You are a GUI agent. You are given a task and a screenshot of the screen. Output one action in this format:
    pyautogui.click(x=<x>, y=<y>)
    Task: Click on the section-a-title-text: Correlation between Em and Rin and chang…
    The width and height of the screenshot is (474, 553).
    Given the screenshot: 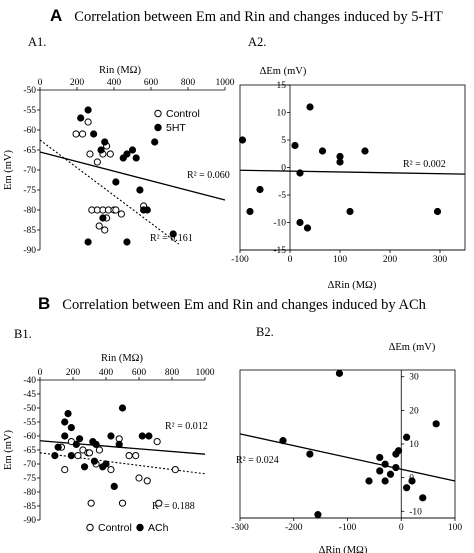 What is the action you would take?
    pyautogui.click(x=258, y=17)
    